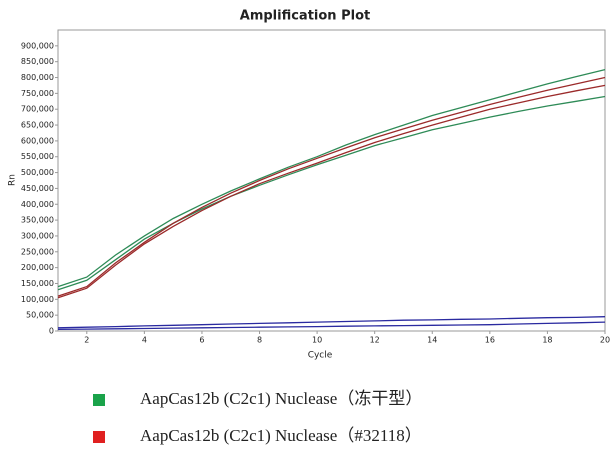 Image resolution: width=611 pixels, height=455 pixels. I want to click on x-tick-label: 2, so click(86, 340).